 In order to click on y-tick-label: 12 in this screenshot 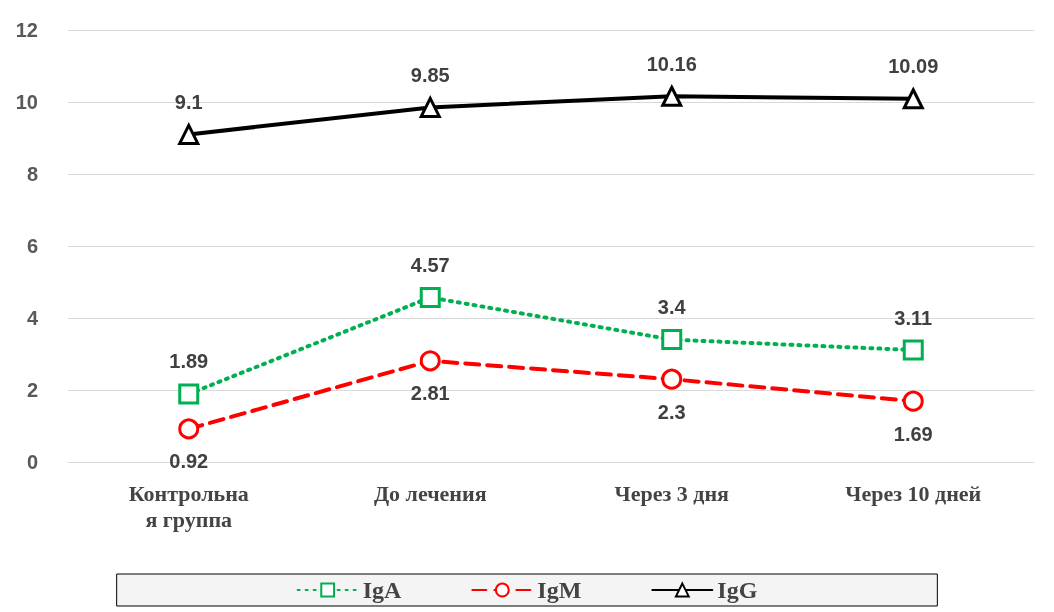, I will do `click(26, 30)`.